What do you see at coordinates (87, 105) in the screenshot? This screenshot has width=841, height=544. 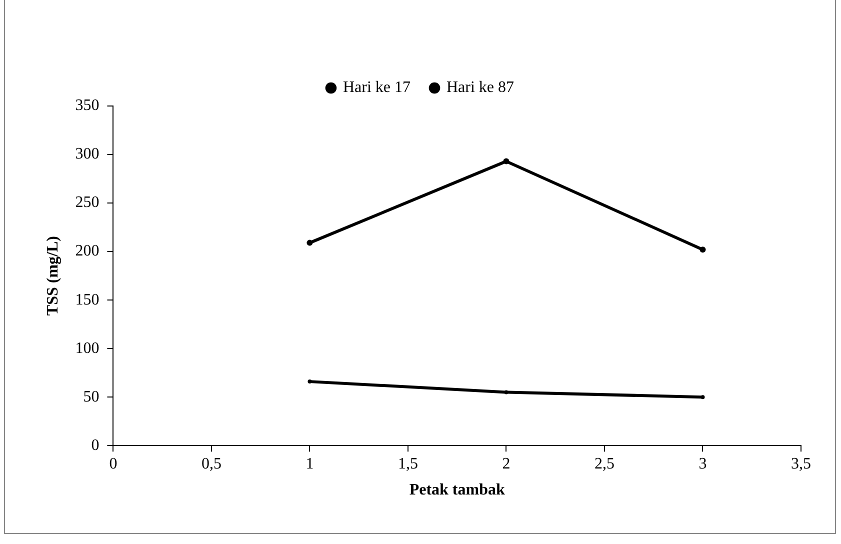 I see `y-tick-label: 350` at bounding box center [87, 105].